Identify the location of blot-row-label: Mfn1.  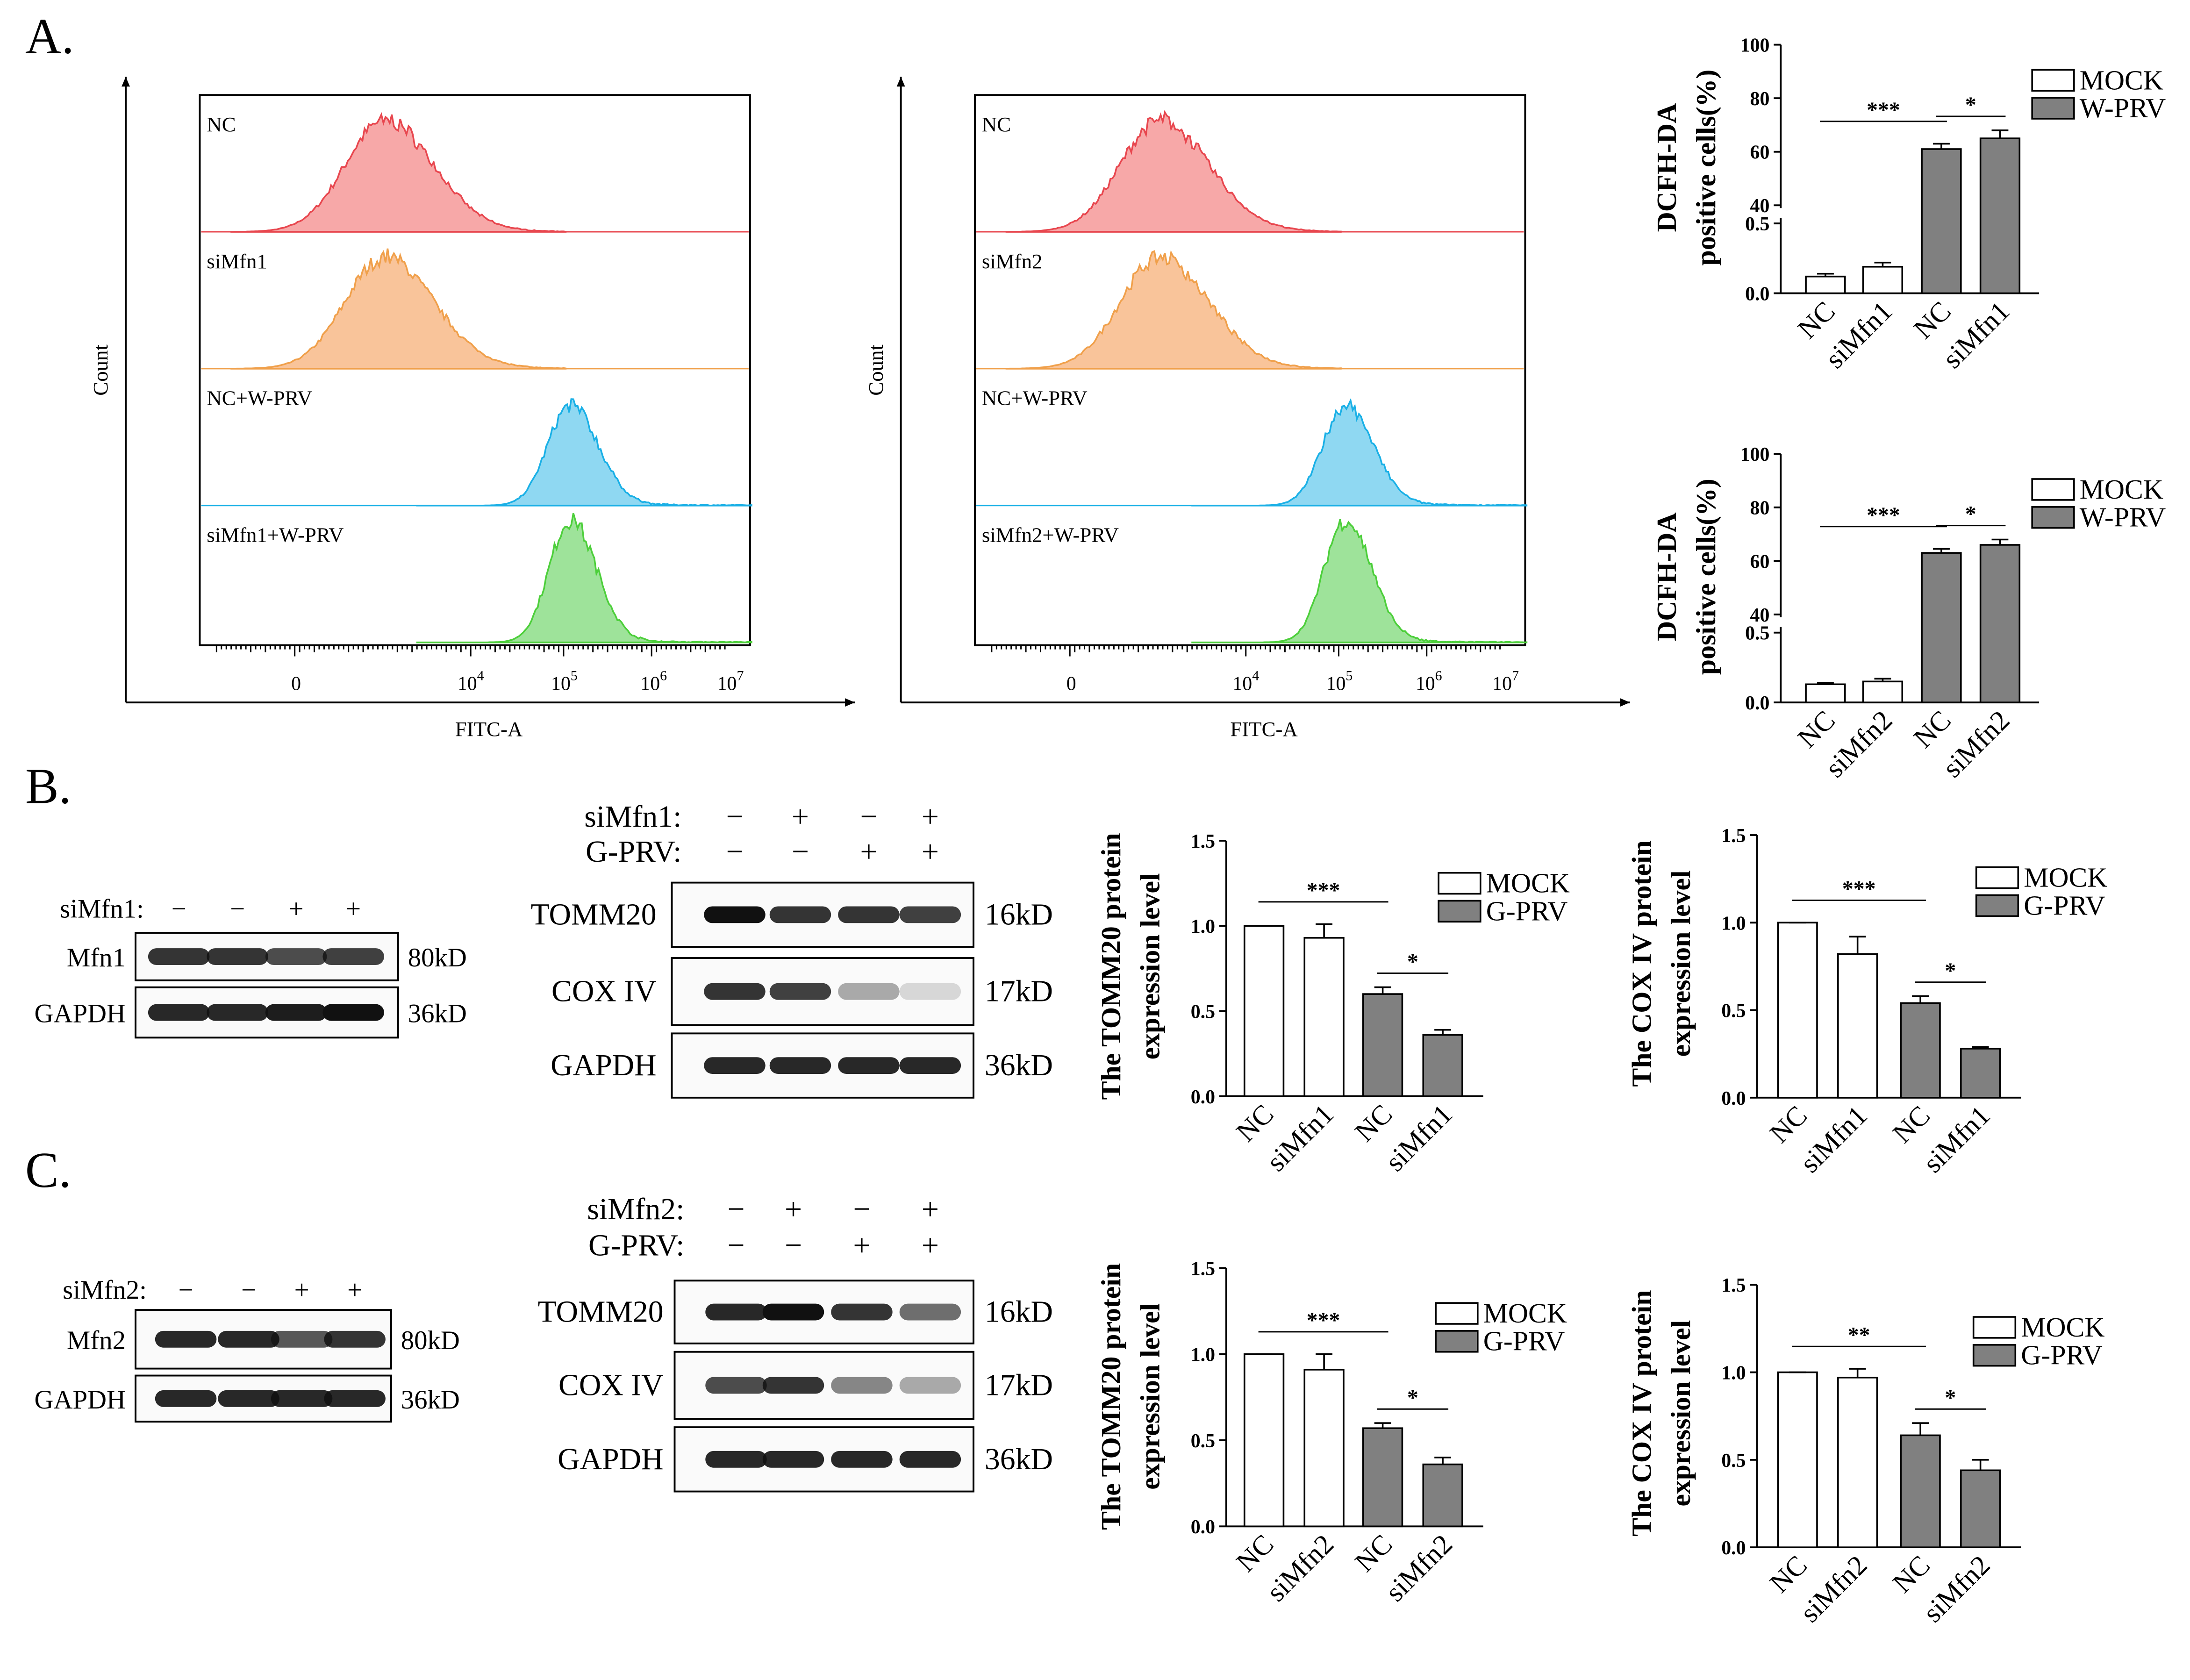
(96, 957).